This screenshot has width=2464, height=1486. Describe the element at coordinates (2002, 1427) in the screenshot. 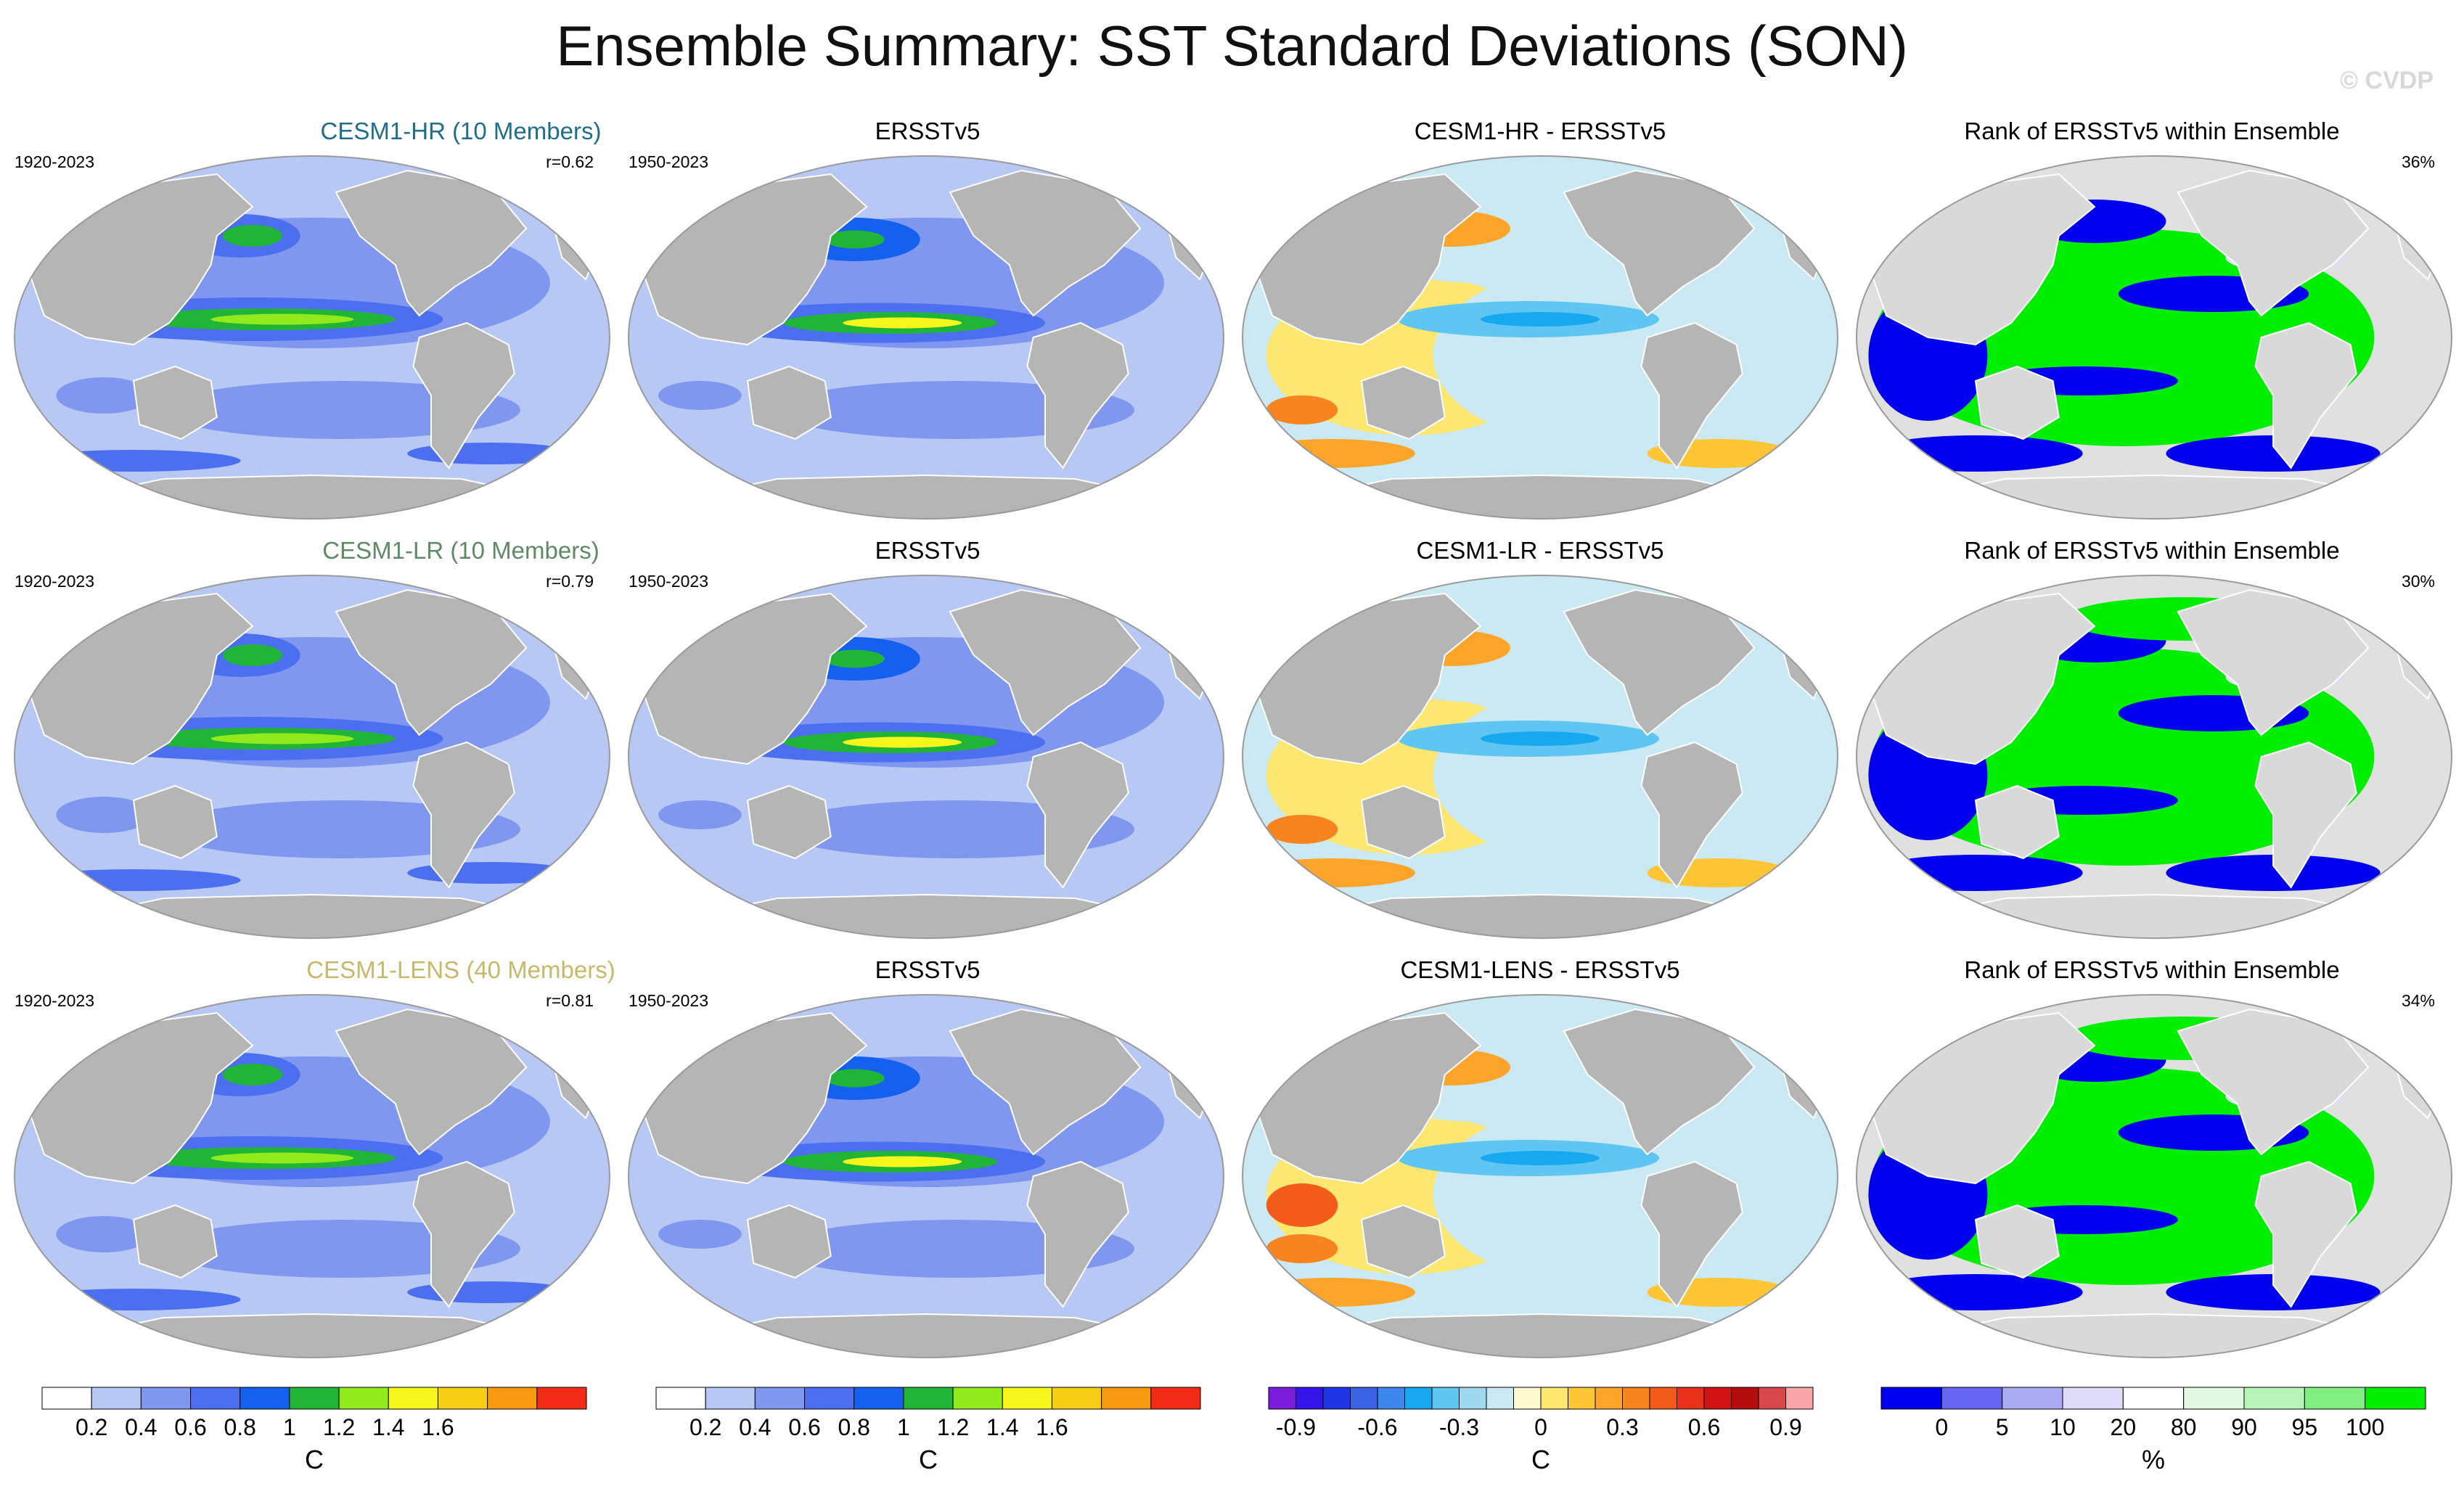

I see `colorbar-tick-label: 5` at that location.